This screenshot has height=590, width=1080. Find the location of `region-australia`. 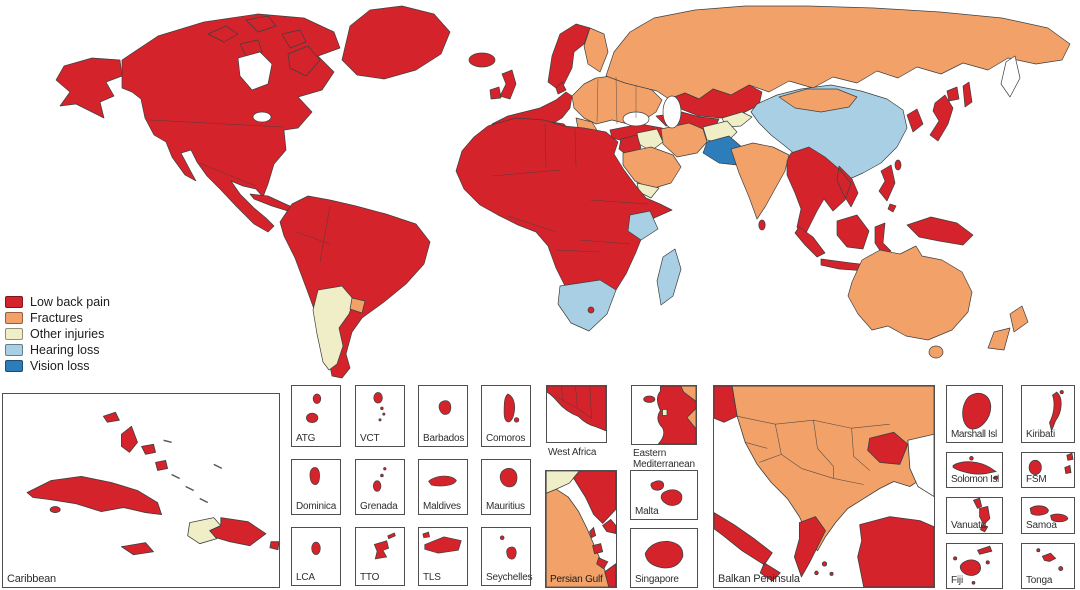

region-australia is located at coordinates (910, 293).